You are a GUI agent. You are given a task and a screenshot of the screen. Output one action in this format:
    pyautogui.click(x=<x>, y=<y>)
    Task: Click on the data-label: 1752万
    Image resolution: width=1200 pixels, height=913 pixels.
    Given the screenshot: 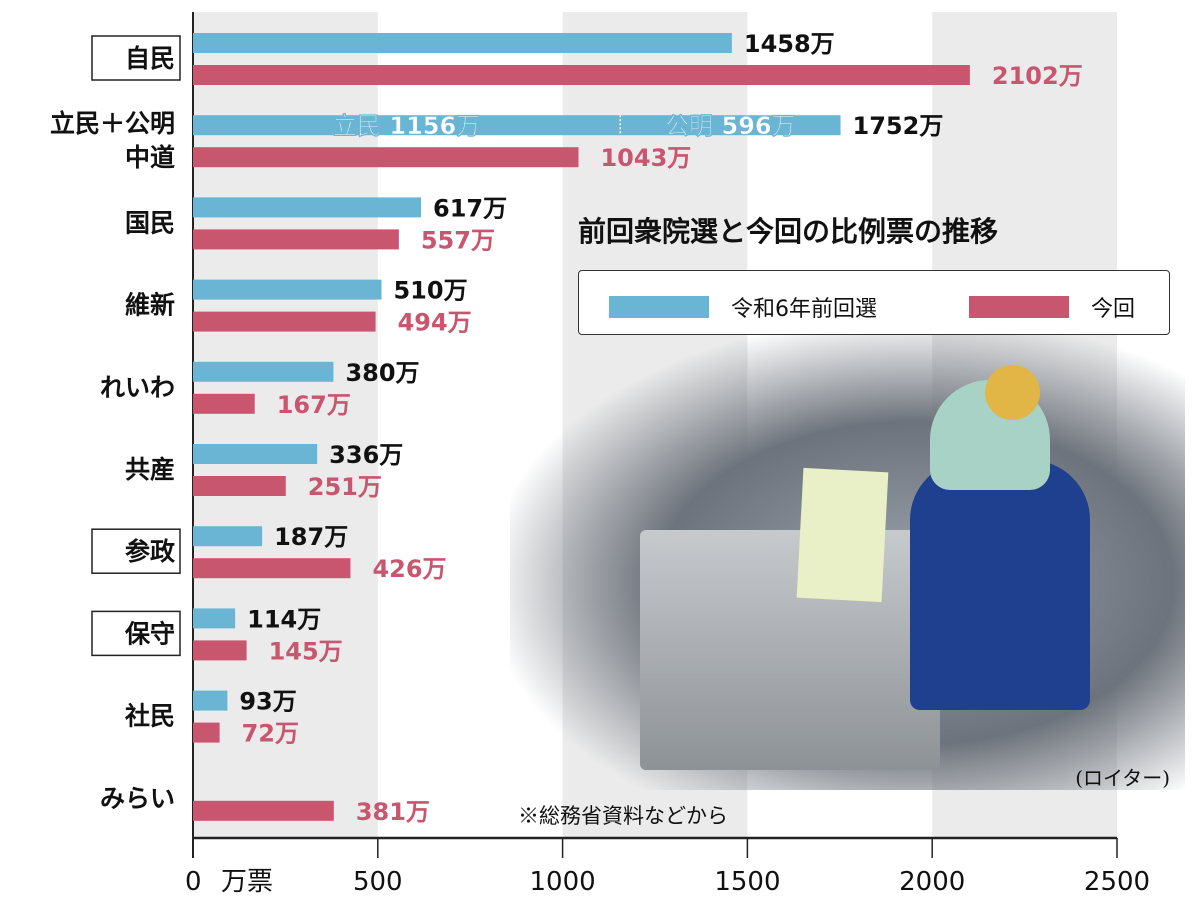 What is the action you would take?
    pyautogui.click(x=898, y=126)
    